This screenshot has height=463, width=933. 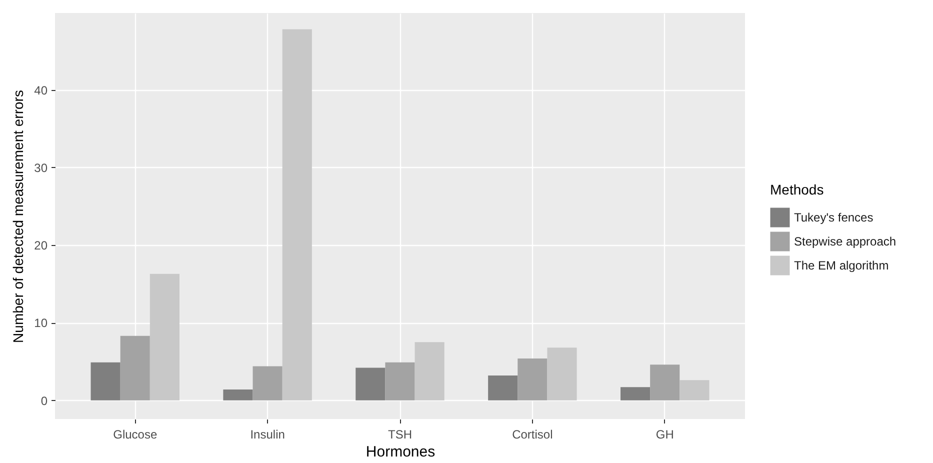 I want to click on y-axis-title: Number of detected measurement errors, so click(x=18, y=216).